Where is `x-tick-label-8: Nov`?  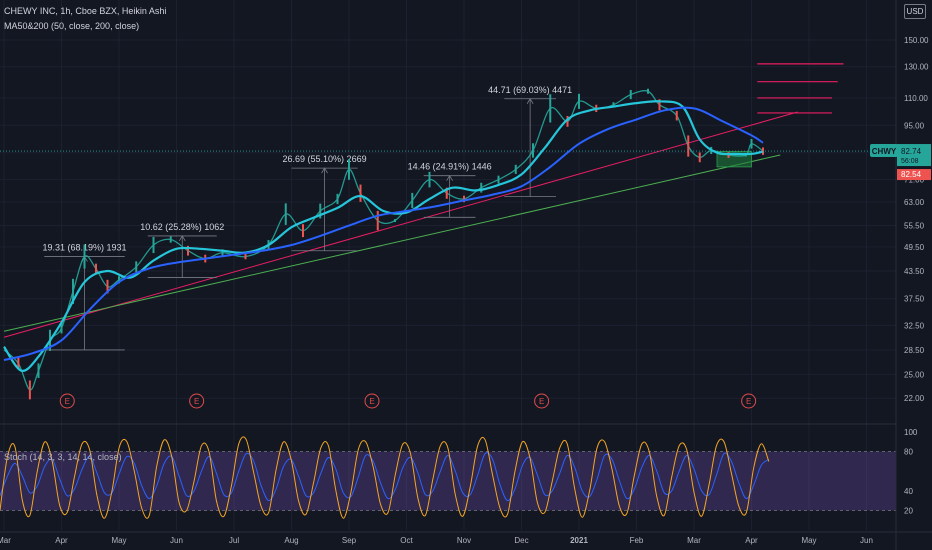
x-tick-label-8: Nov is located at coordinates (464, 540).